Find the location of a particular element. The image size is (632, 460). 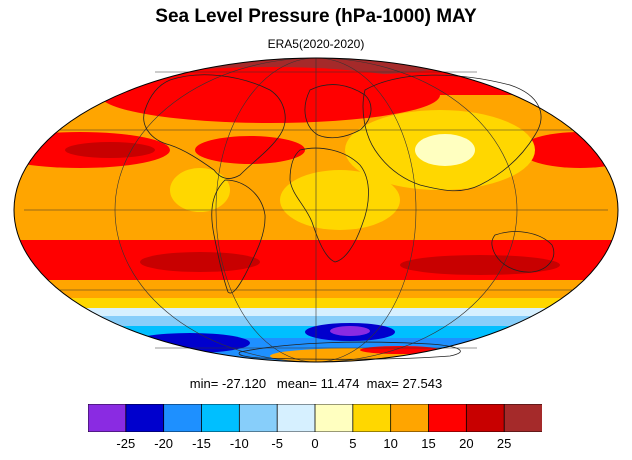

field-azores-high is located at coordinates (250, 150).